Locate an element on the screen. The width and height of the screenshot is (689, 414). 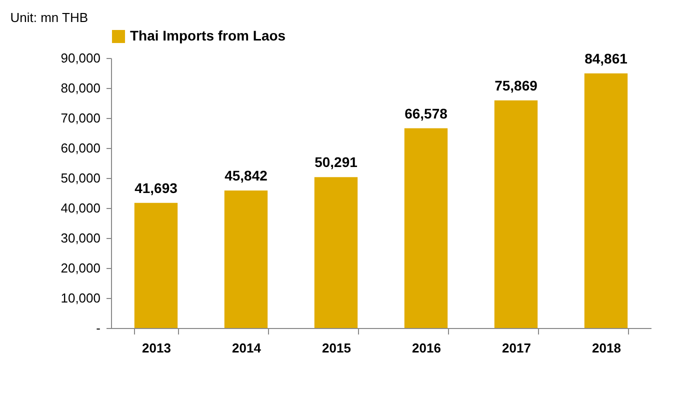
data-label: 66,578 is located at coordinates (426, 113).